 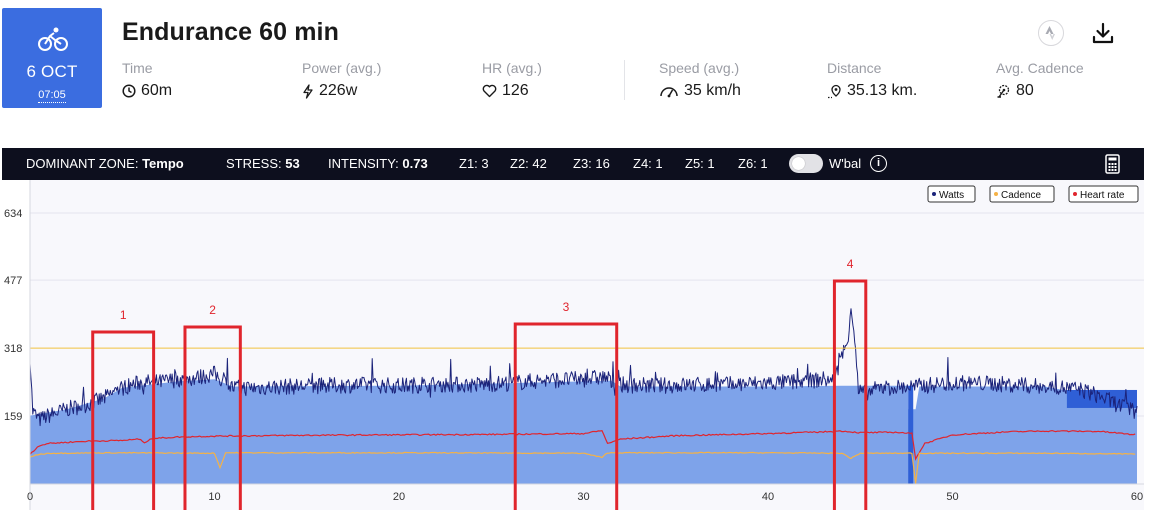 What do you see at coordinates (669, 92) in the screenshot?
I see `speedometer-icon` at bounding box center [669, 92].